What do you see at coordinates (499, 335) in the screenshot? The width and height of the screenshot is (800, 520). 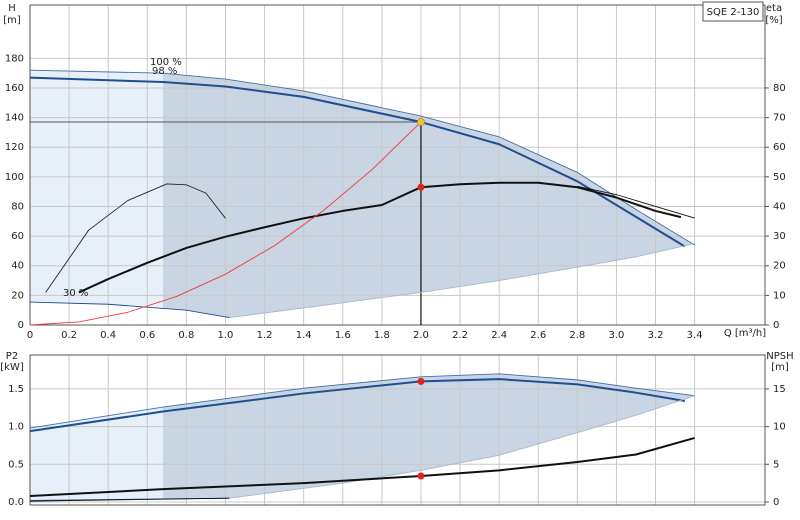 I see `x-tick-label: 2.4` at bounding box center [499, 335].